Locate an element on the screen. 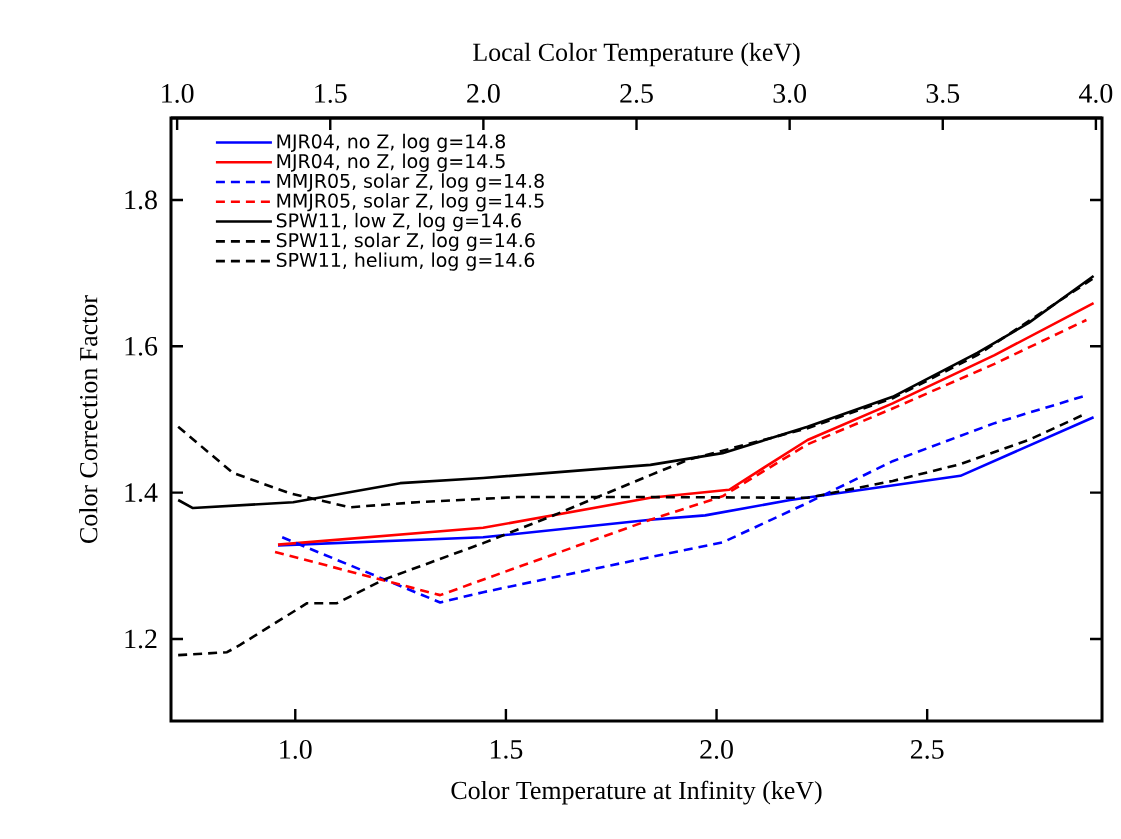  legend-label: MJR04, no Z, log g=14.5 is located at coordinates (391, 162).